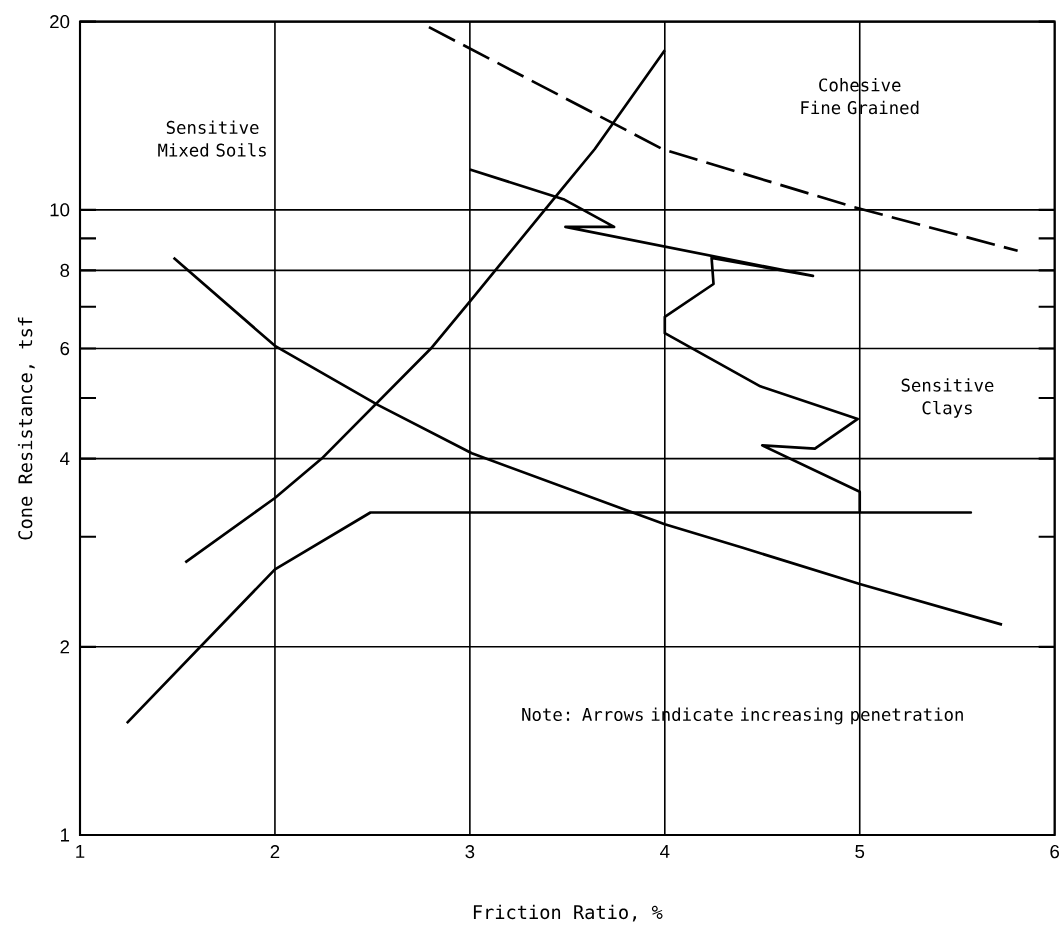 This screenshot has height=935, width=1064. Describe the element at coordinates (470, 852) in the screenshot. I see `x-tick-label: 3` at that location.